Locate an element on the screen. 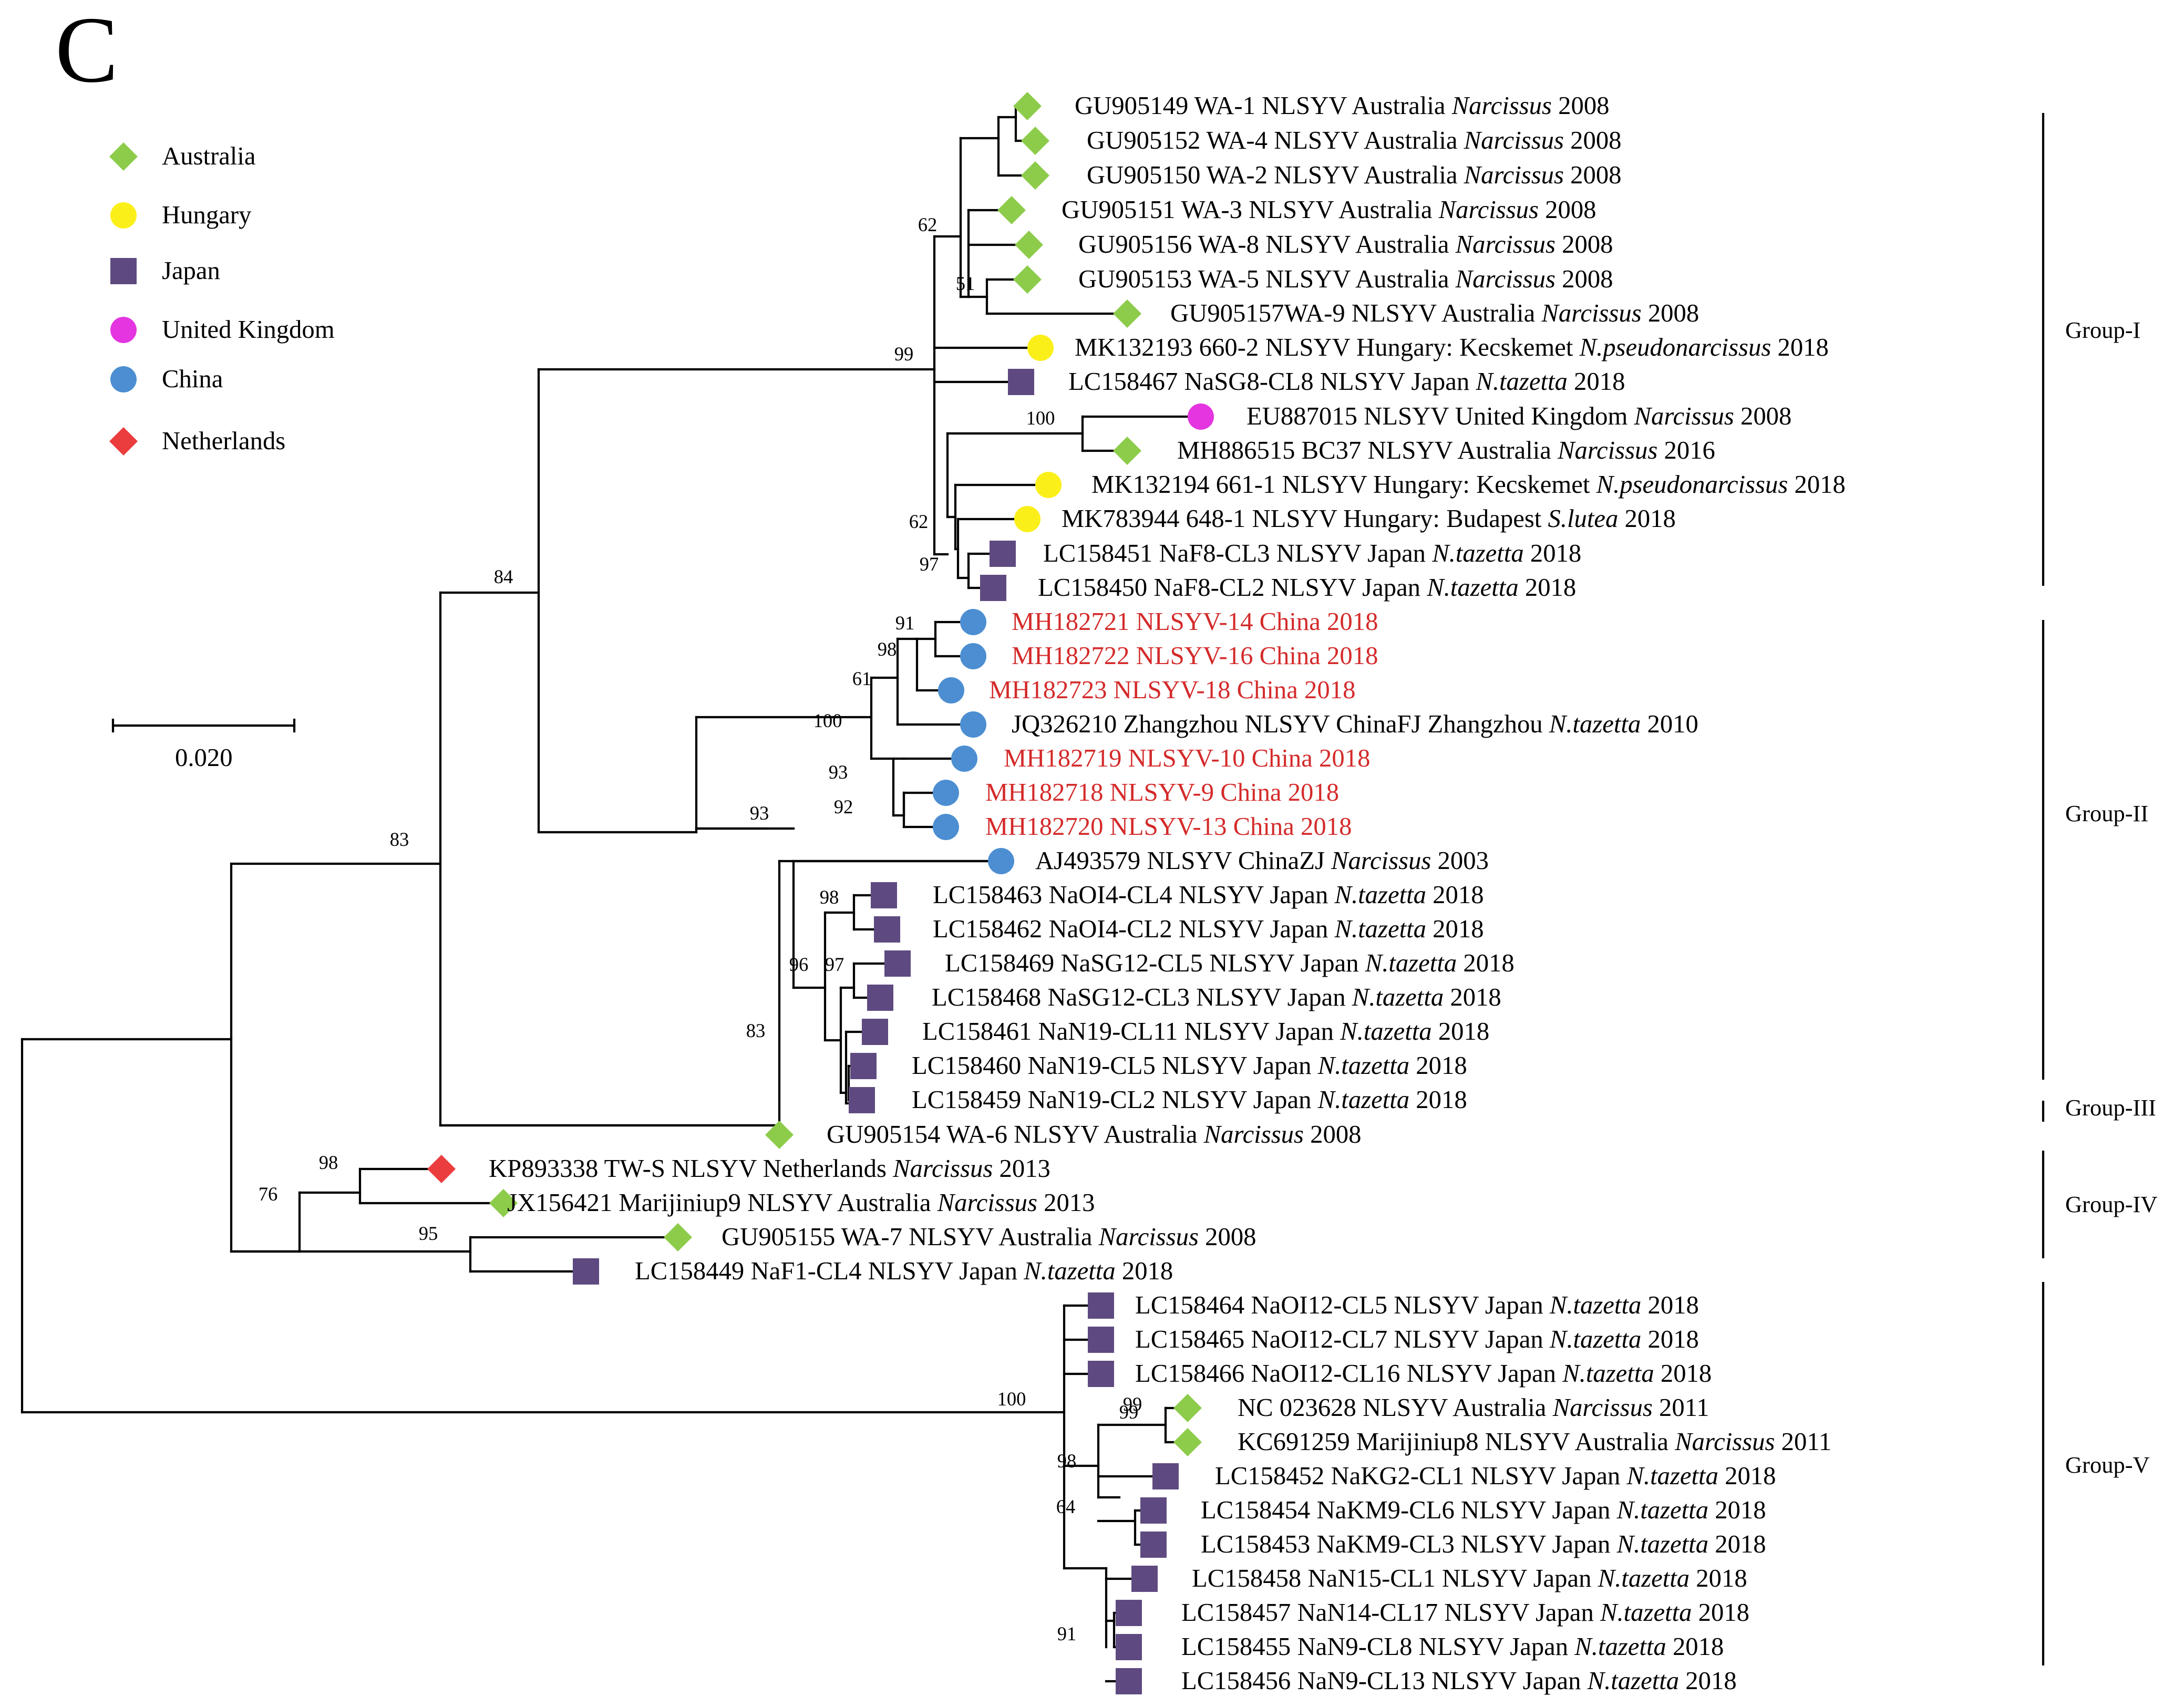  legend-label: Netherlands is located at coordinates (223, 441).